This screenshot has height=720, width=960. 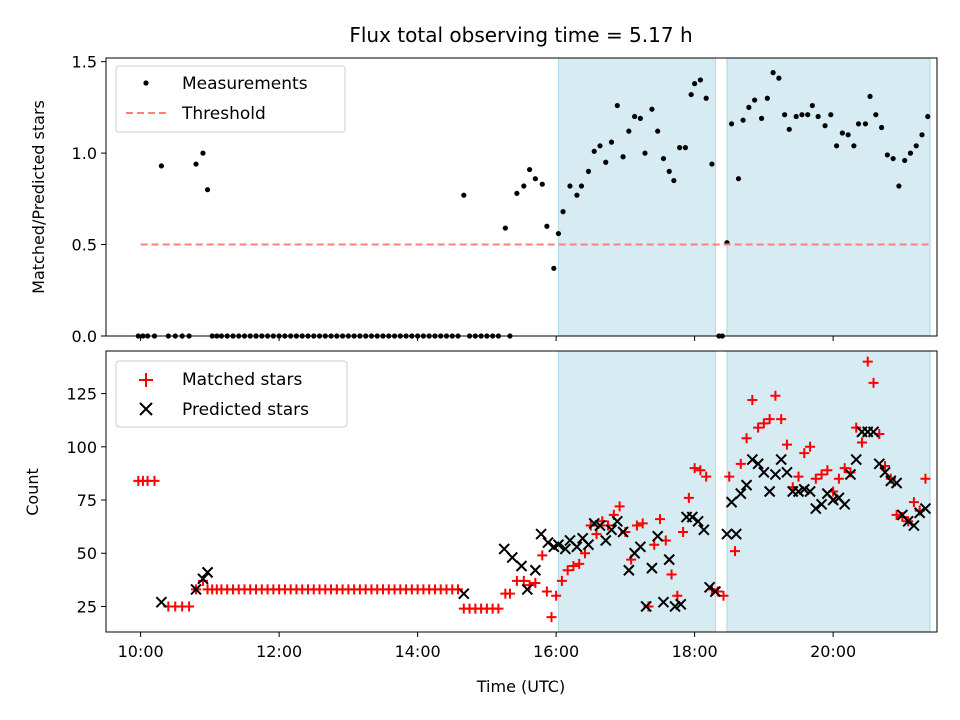 I want to click on legend-matched-marker, so click(x=146, y=380).